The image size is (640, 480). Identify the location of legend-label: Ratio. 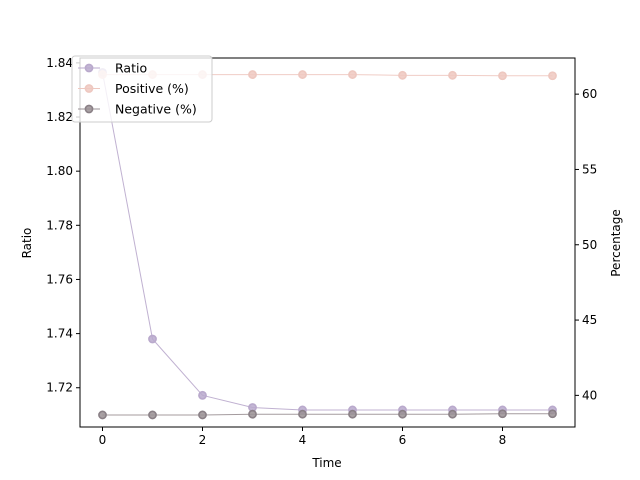
(131, 68).